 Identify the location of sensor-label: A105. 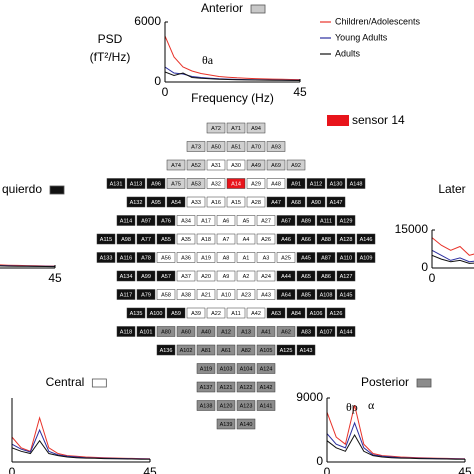
(266, 351).